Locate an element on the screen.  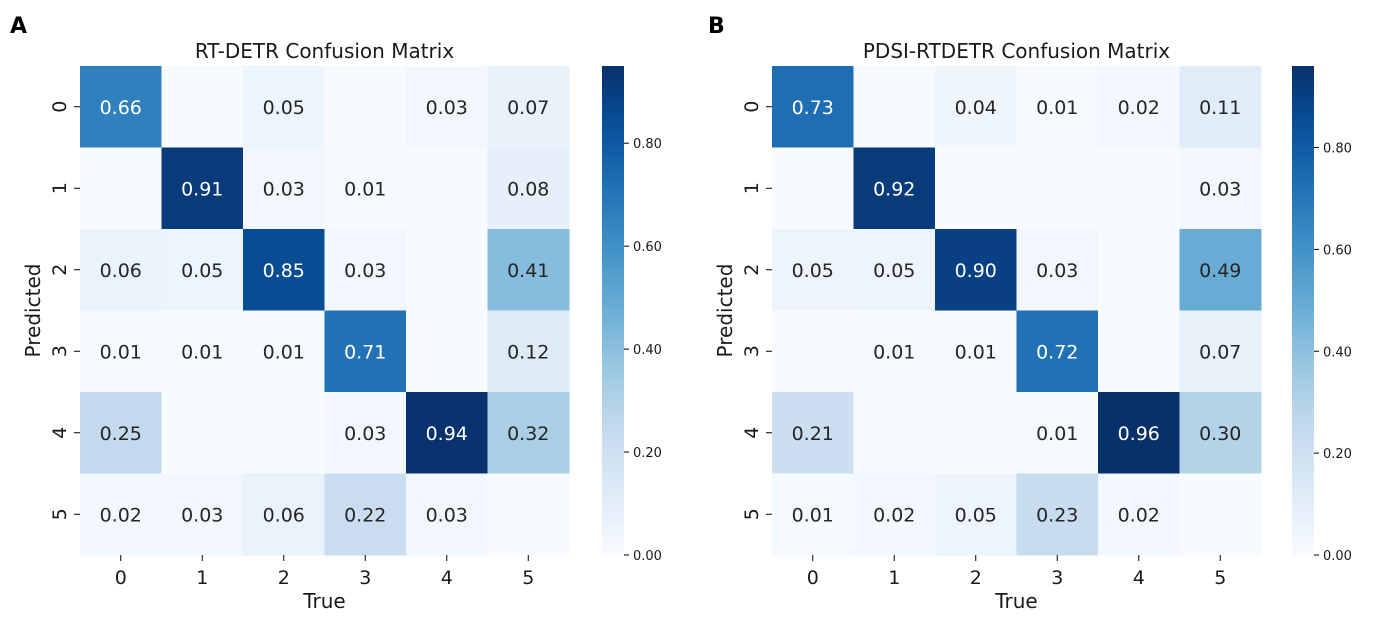
cell-value-label: 0.49 is located at coordinates (1220, 271).